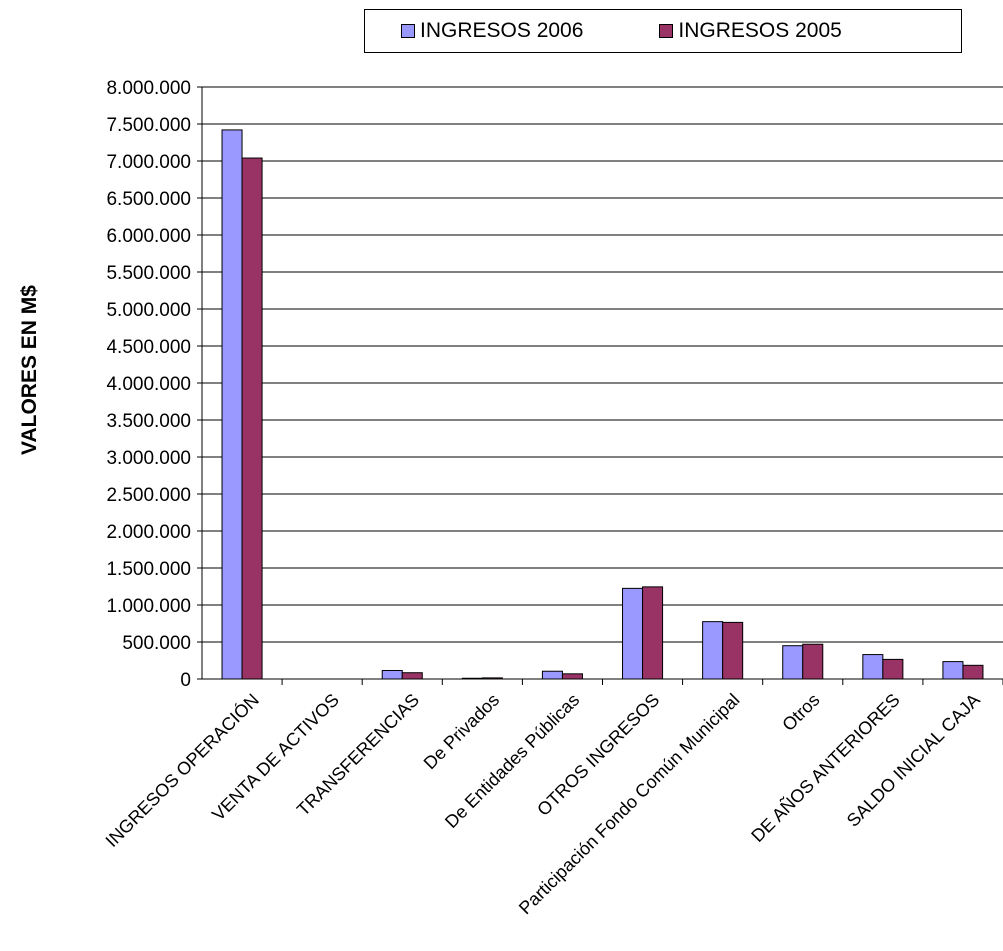 The image size is (1003, 951). Describe the element at coordinates (182, 770) in the screenshot. I see `x-tick-label: INGRESOS OPERACIÓN` at that location.